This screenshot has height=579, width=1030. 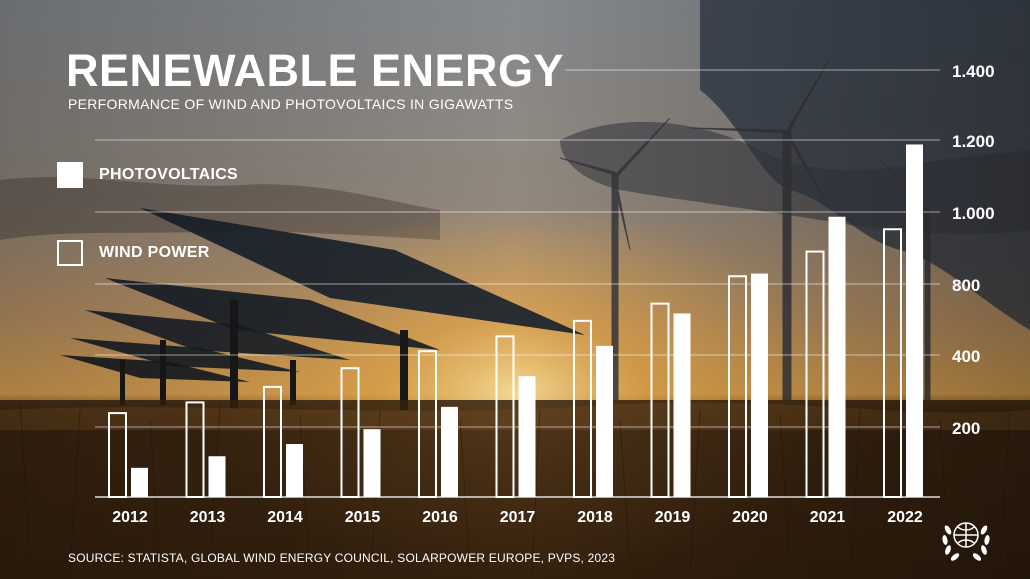 What do you see at coordinates (966, 541) in the screenshot?
I see `un-laurel-globe-icon` at bounding box center [966, 541].